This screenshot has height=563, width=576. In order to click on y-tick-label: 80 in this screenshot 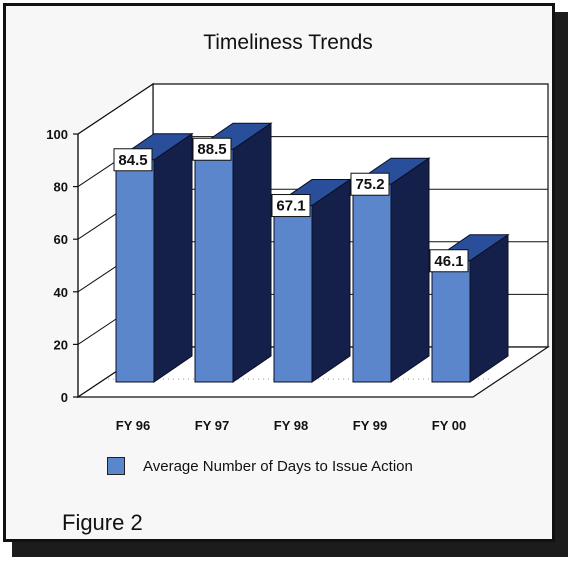, I will do `click(61, 187)`.